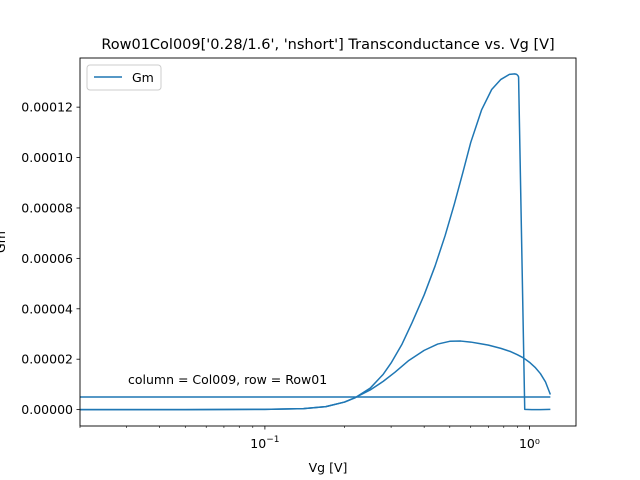 Image resolution: width=640 pixels, height=480 pixels. I want to click on legend: Gm, so click(124, 77).